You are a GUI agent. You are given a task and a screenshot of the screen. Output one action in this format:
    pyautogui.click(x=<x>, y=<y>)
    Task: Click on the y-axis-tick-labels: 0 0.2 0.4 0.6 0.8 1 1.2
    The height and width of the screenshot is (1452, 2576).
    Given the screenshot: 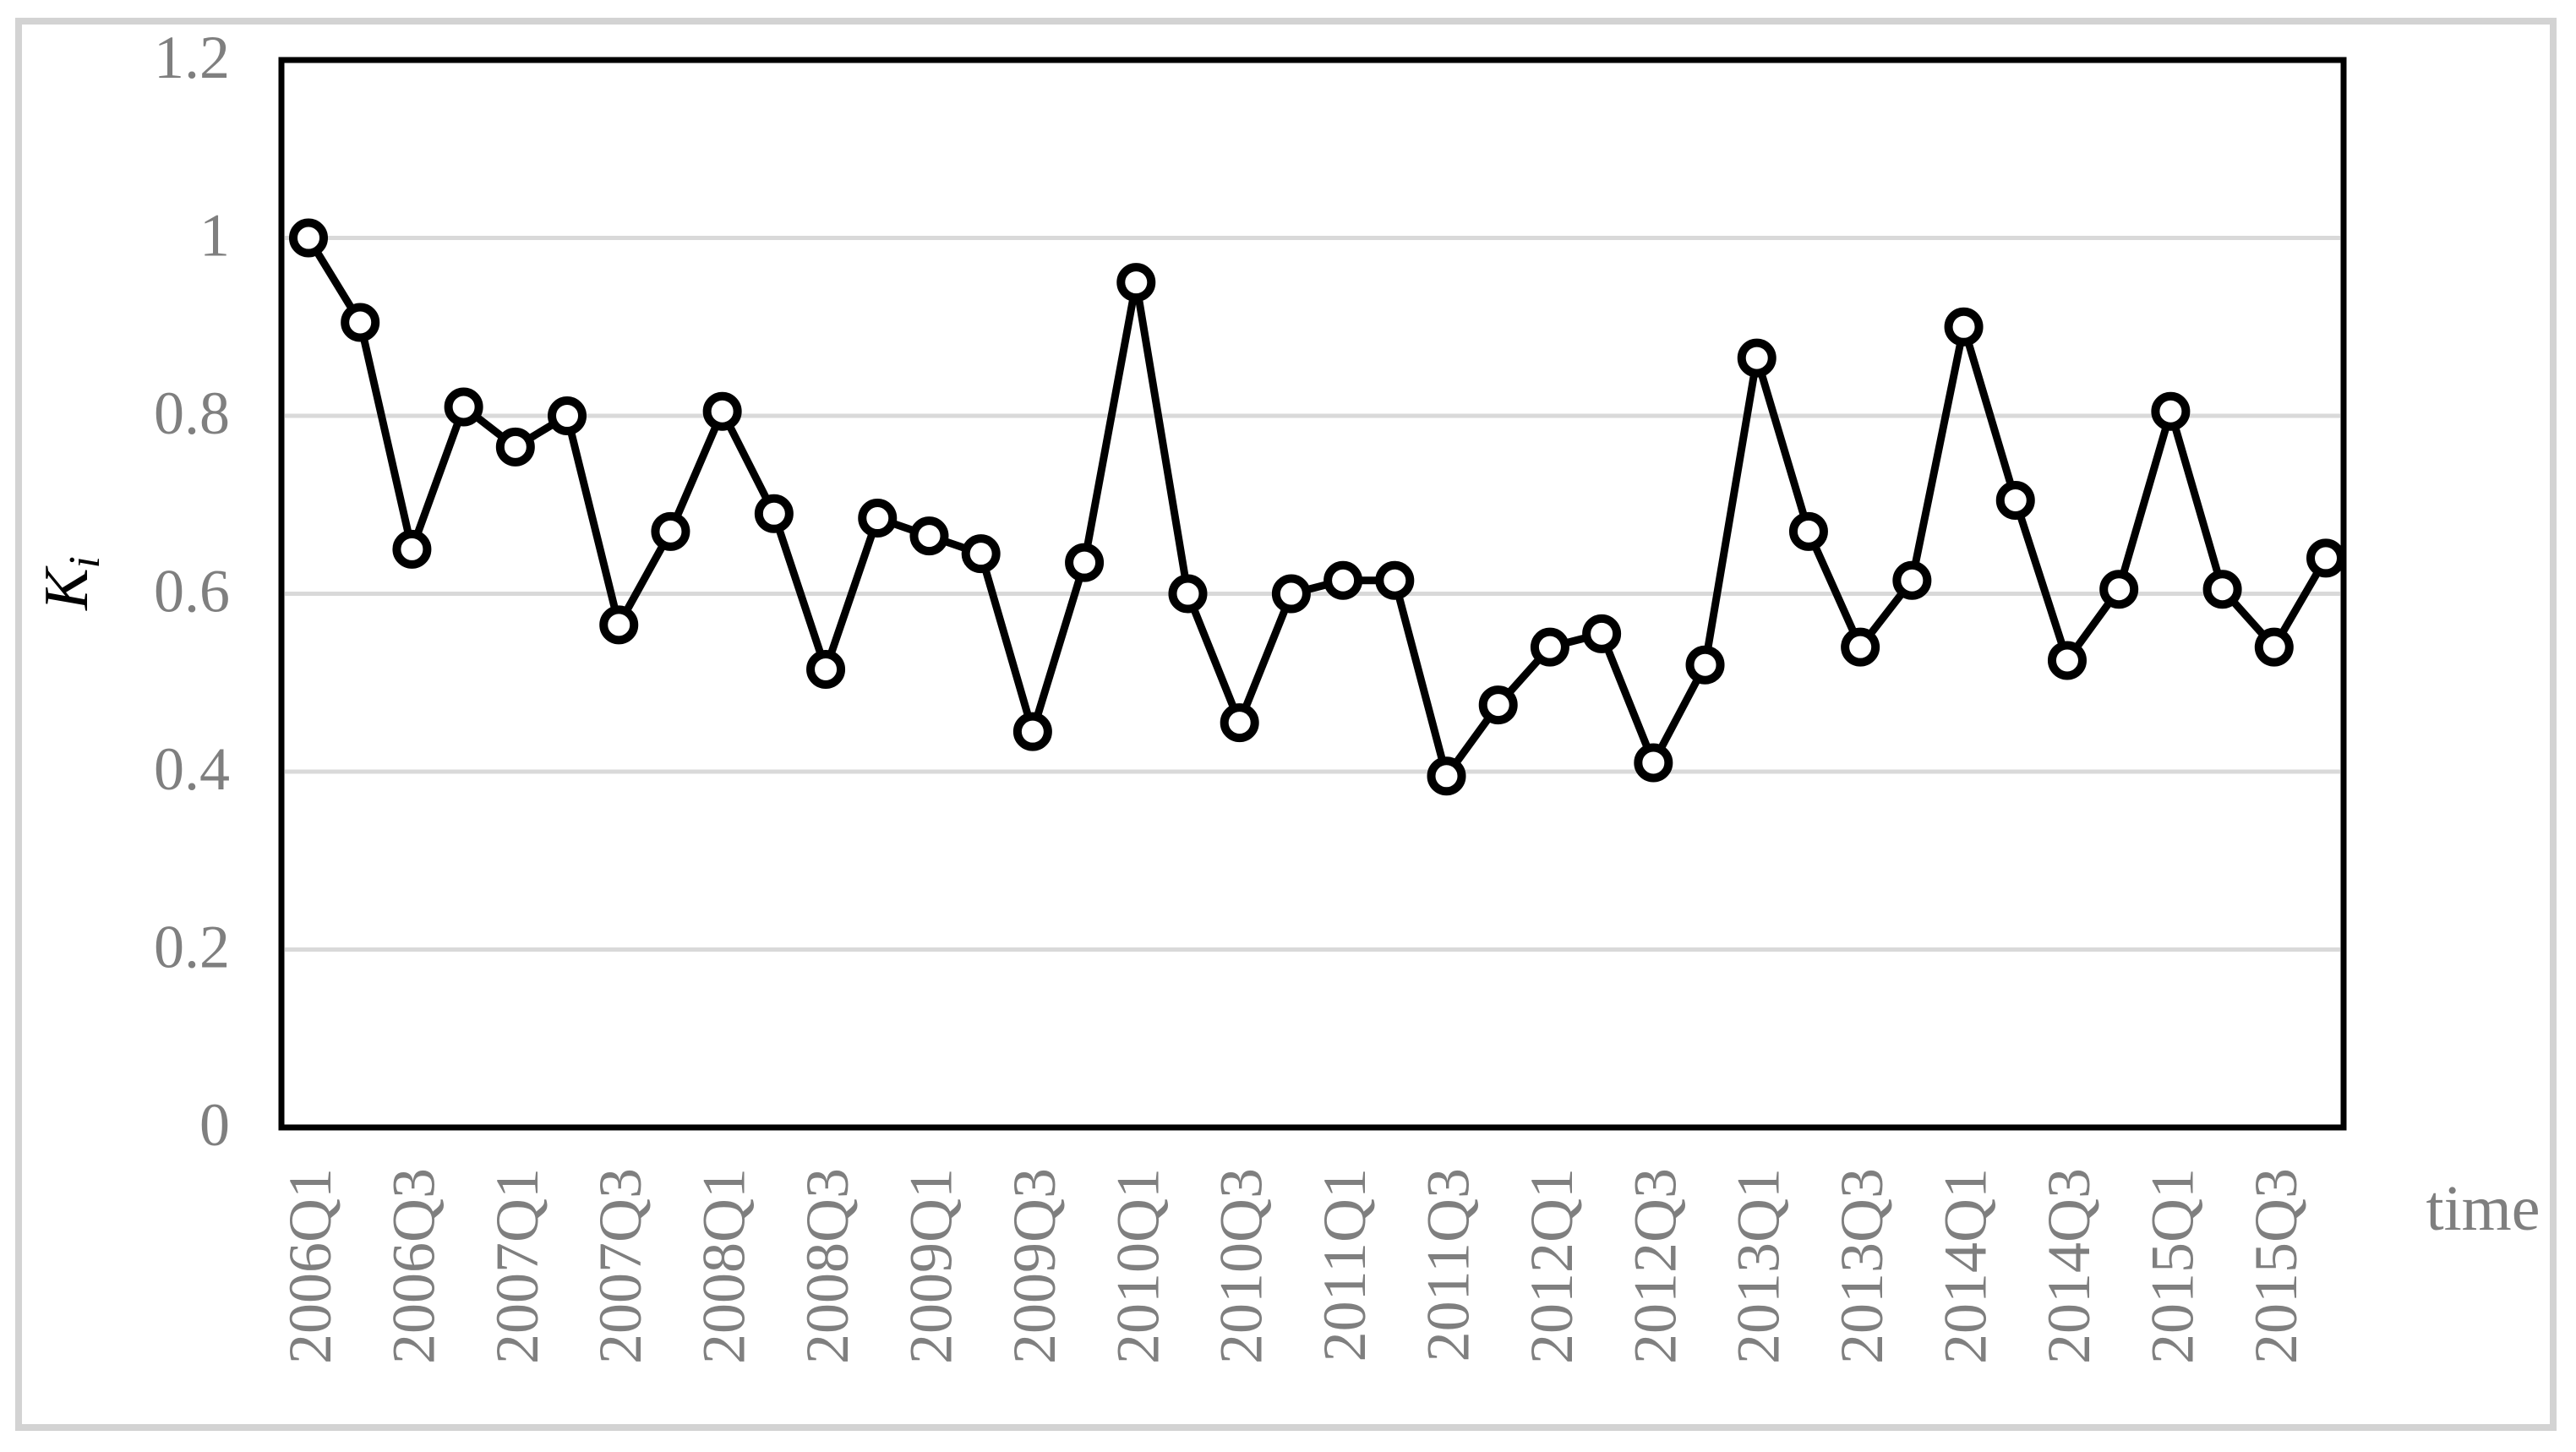 What is the action you would take?
    pyautogui.click(x=192, y=591)
    